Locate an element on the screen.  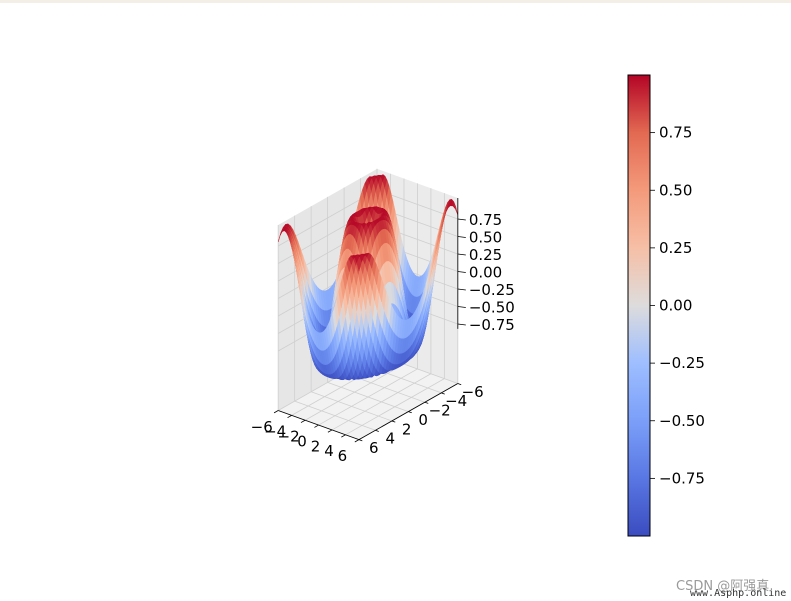
colorbar-tick-label: 0.75 is located at coordinates (675, 133).